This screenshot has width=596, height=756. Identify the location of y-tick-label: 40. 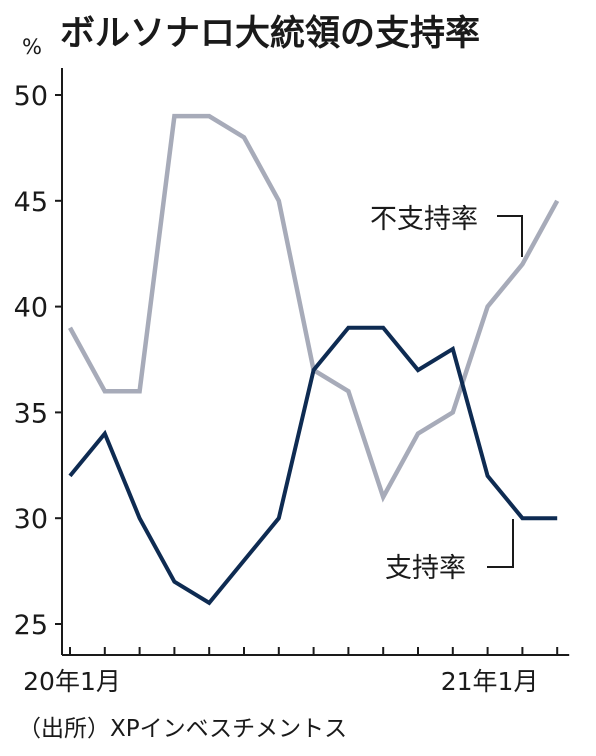
(31, 308).